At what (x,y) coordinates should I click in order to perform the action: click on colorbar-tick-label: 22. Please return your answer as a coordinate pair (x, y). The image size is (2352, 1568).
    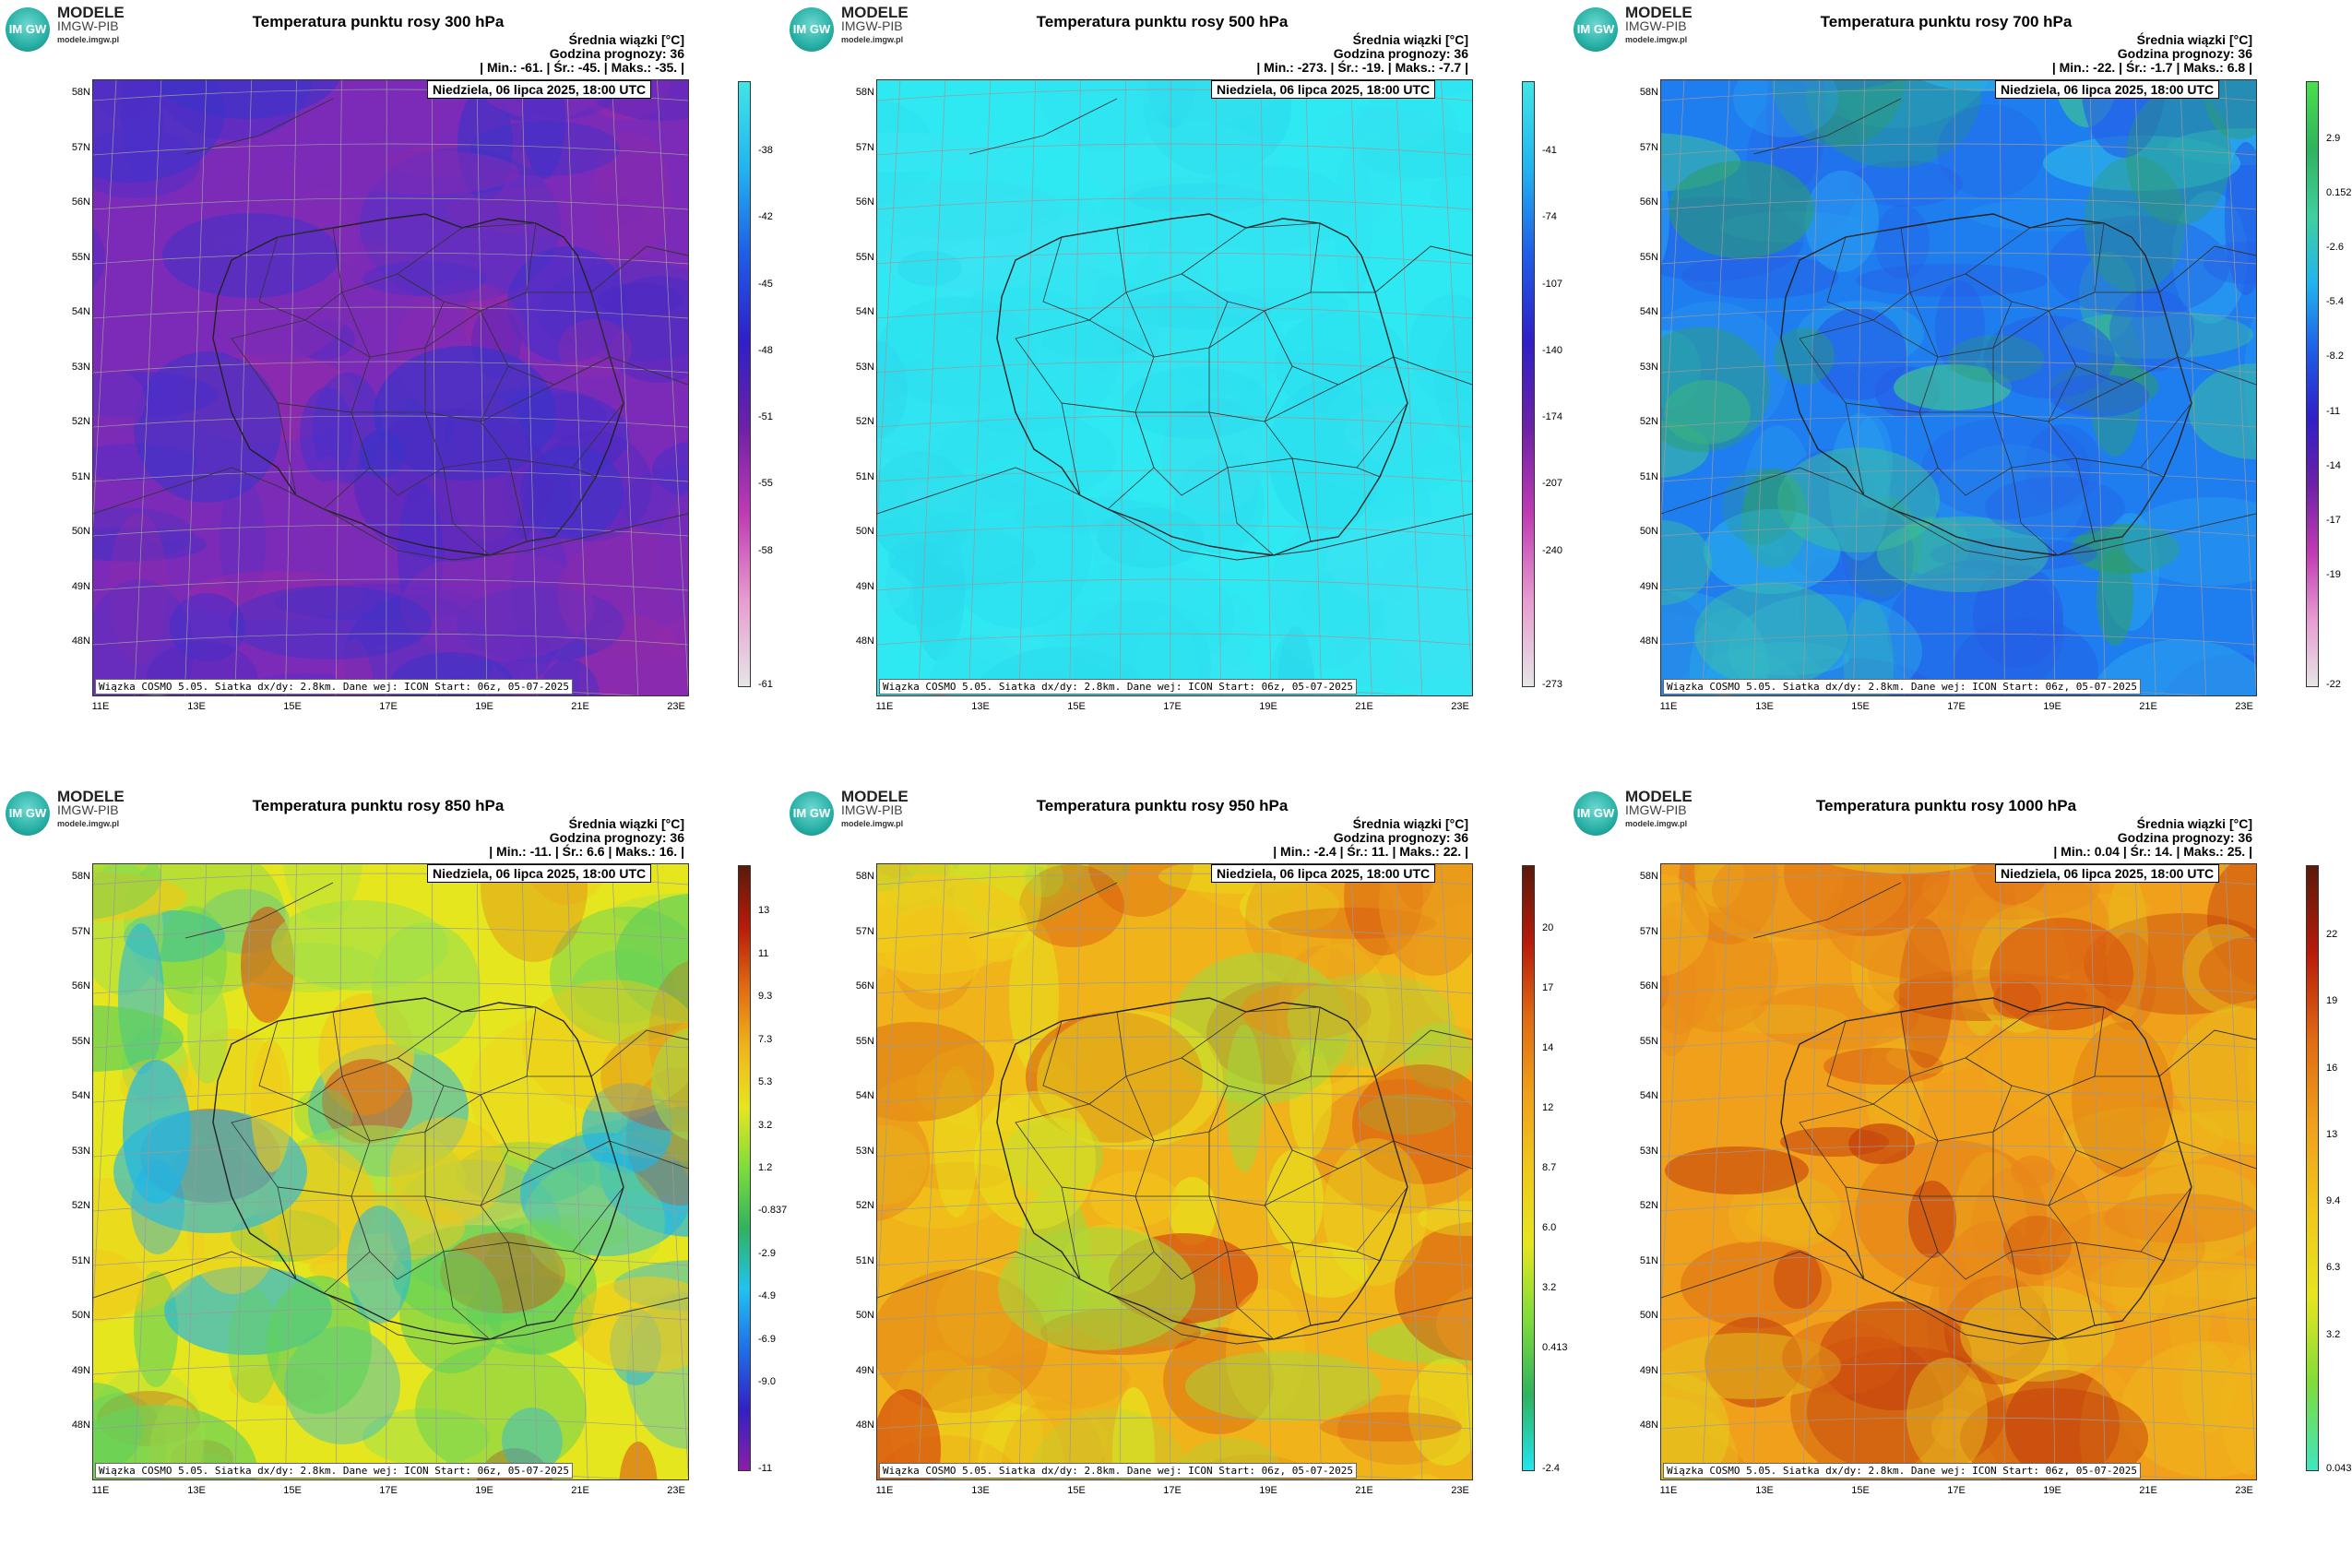
    Looking at the image, I should click on (2332, 935).